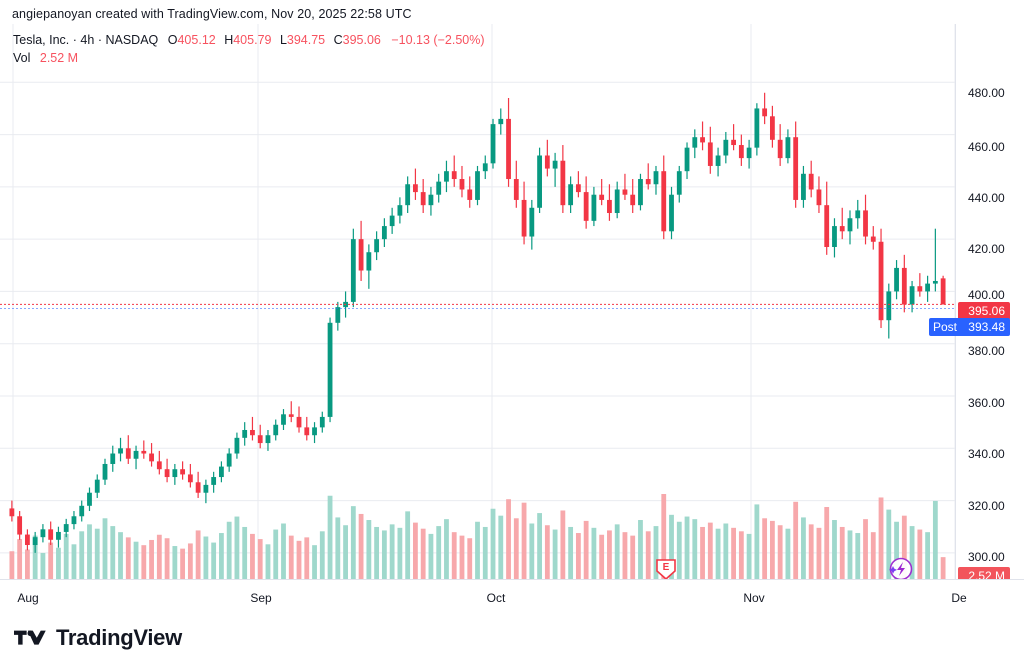  What do you see at coordinates (28, 598) in the screenshot?
I see `time-tick-aug: Aug` at bounding box center [28, 598].